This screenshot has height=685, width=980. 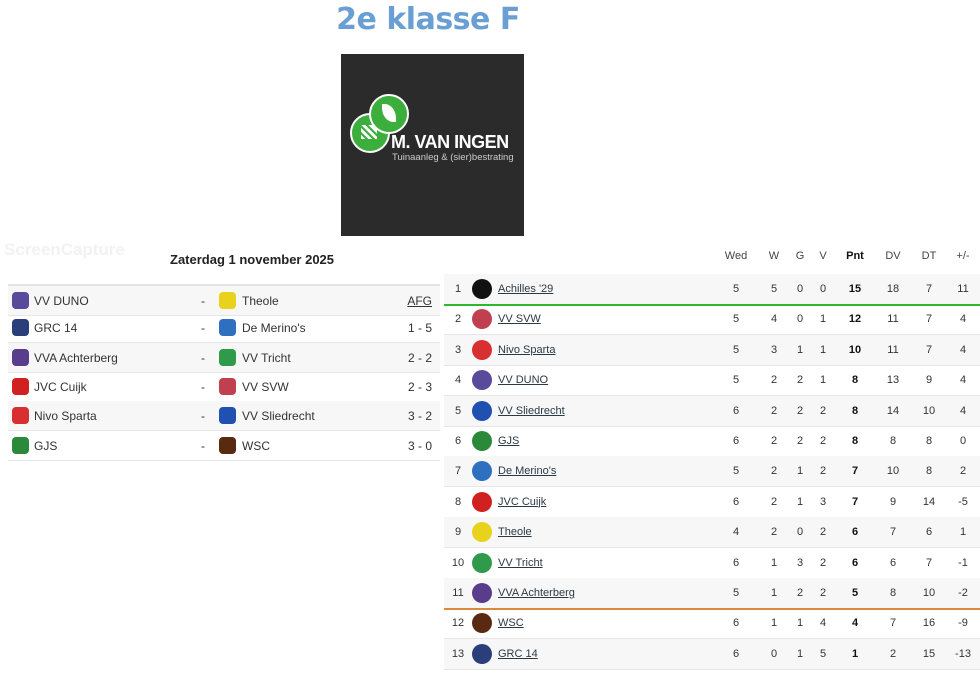 What do you see at coordinates (526, 289) in the screenshot?
I see `team-link: Achilles '29` at bounding box center [526, 289].